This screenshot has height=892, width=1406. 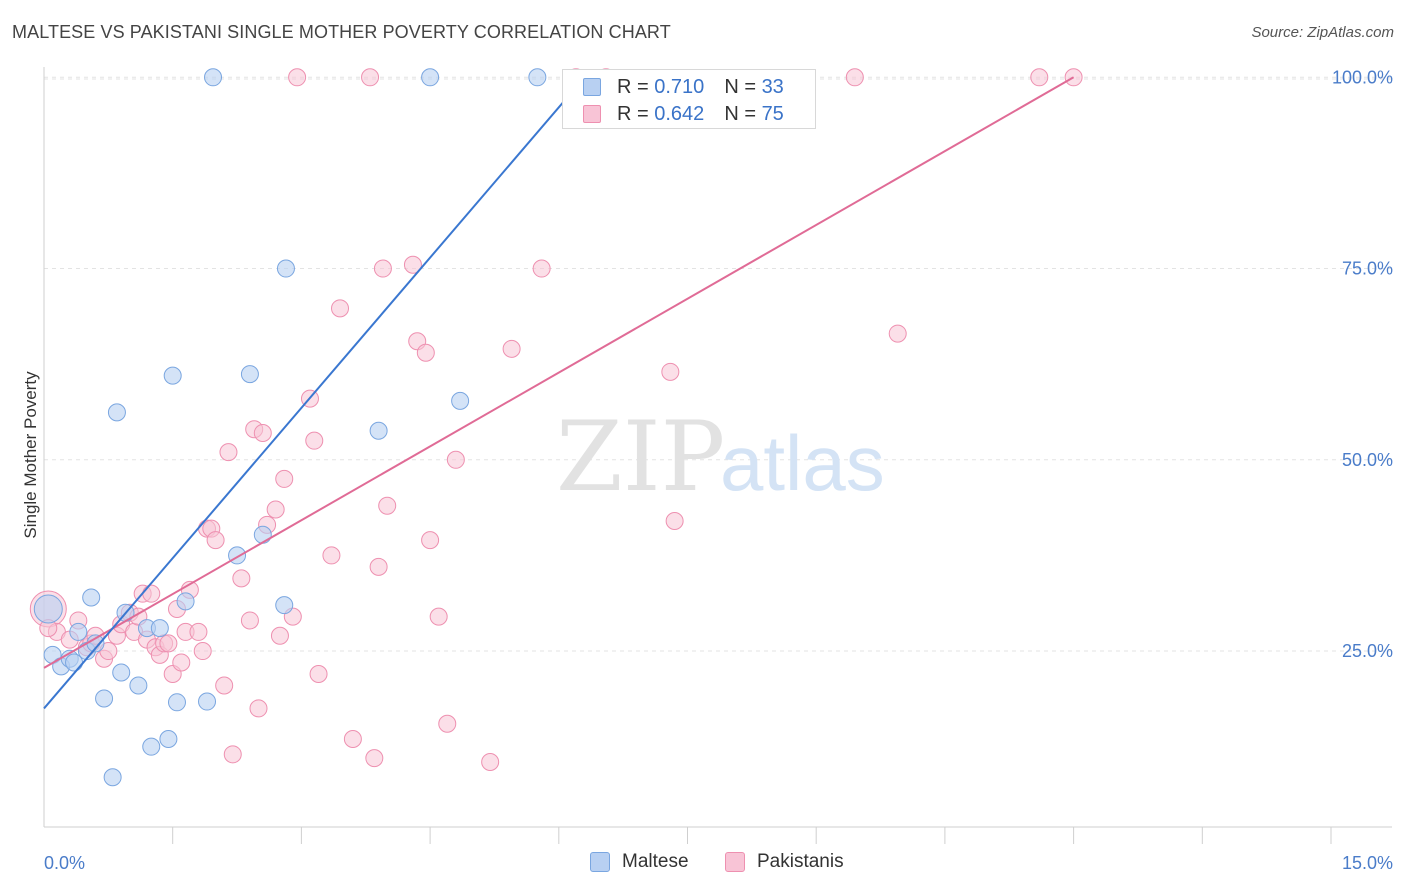 What do you see at coordinates (1367, 460) in the screenshot?
I see `y-tick-label: 50.0%` at bounding box center [1367, 460].